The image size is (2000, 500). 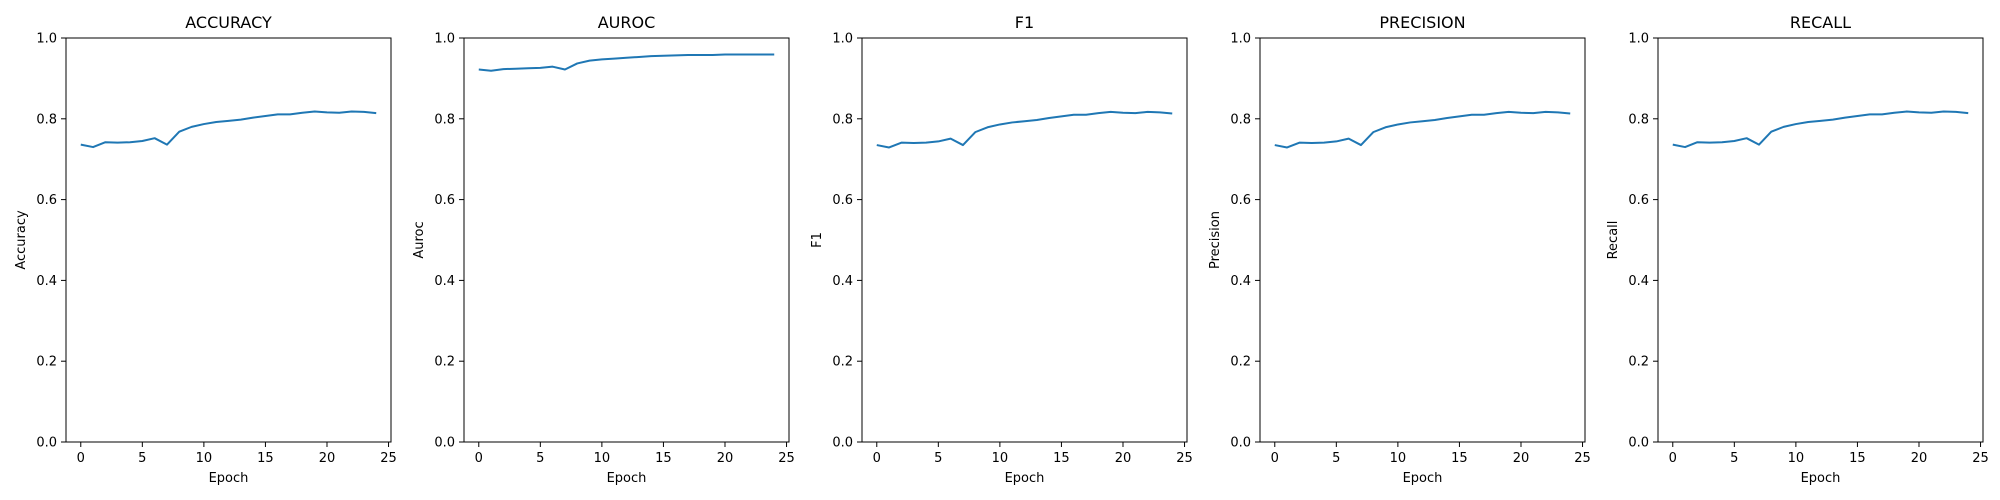 What do you see at coordinates (1024, 22) in the screenshot?
I see `chart-title: F1` at bounding box center [1024, 22].